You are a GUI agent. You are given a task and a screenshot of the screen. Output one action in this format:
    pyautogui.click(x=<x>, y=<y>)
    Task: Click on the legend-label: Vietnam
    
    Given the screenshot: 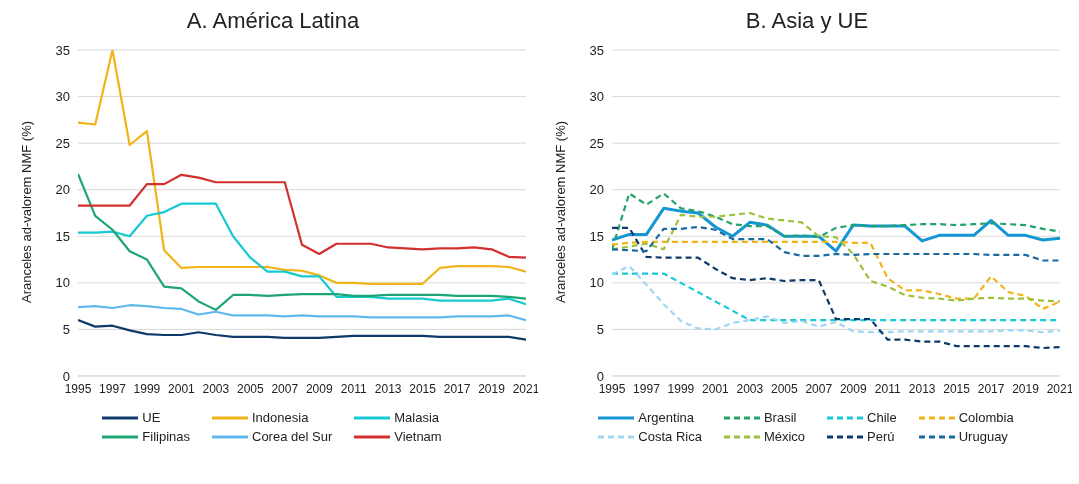 What is the action you would take?
    pyautogui.click(x=418, y=436)
    